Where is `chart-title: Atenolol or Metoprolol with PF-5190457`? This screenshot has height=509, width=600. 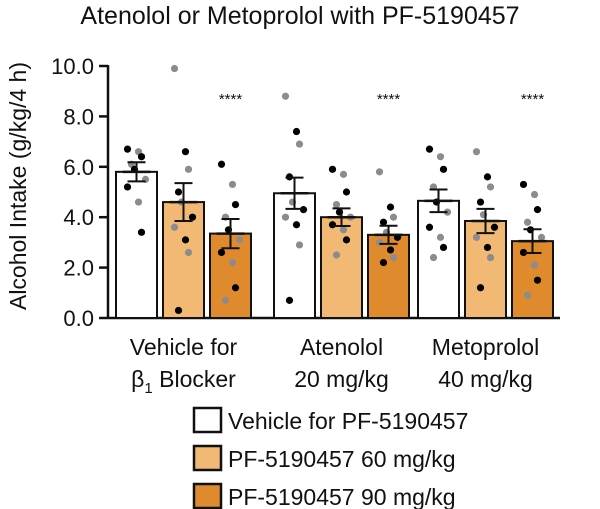 chart-title: Atenolol or Metoprolol with PF-5190457 is located at coordinates (300, 16).